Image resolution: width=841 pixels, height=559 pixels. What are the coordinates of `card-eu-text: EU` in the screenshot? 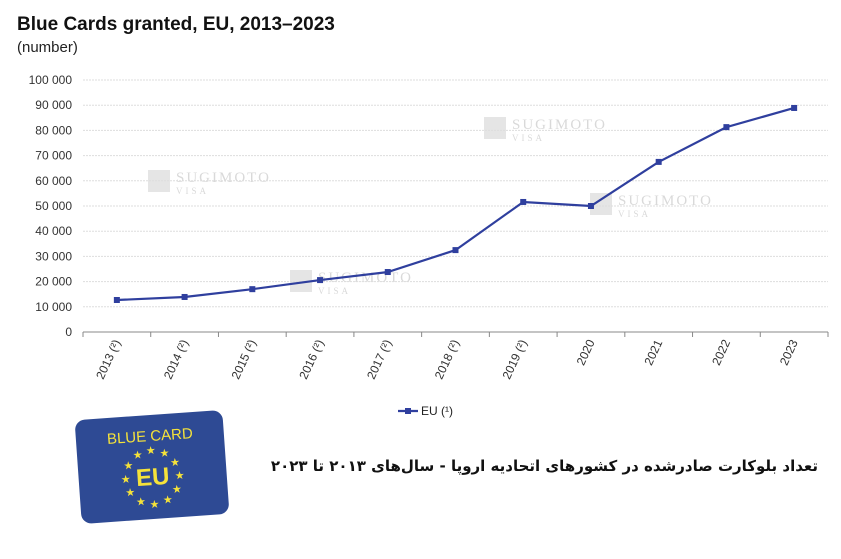 It's located at (152, 477).